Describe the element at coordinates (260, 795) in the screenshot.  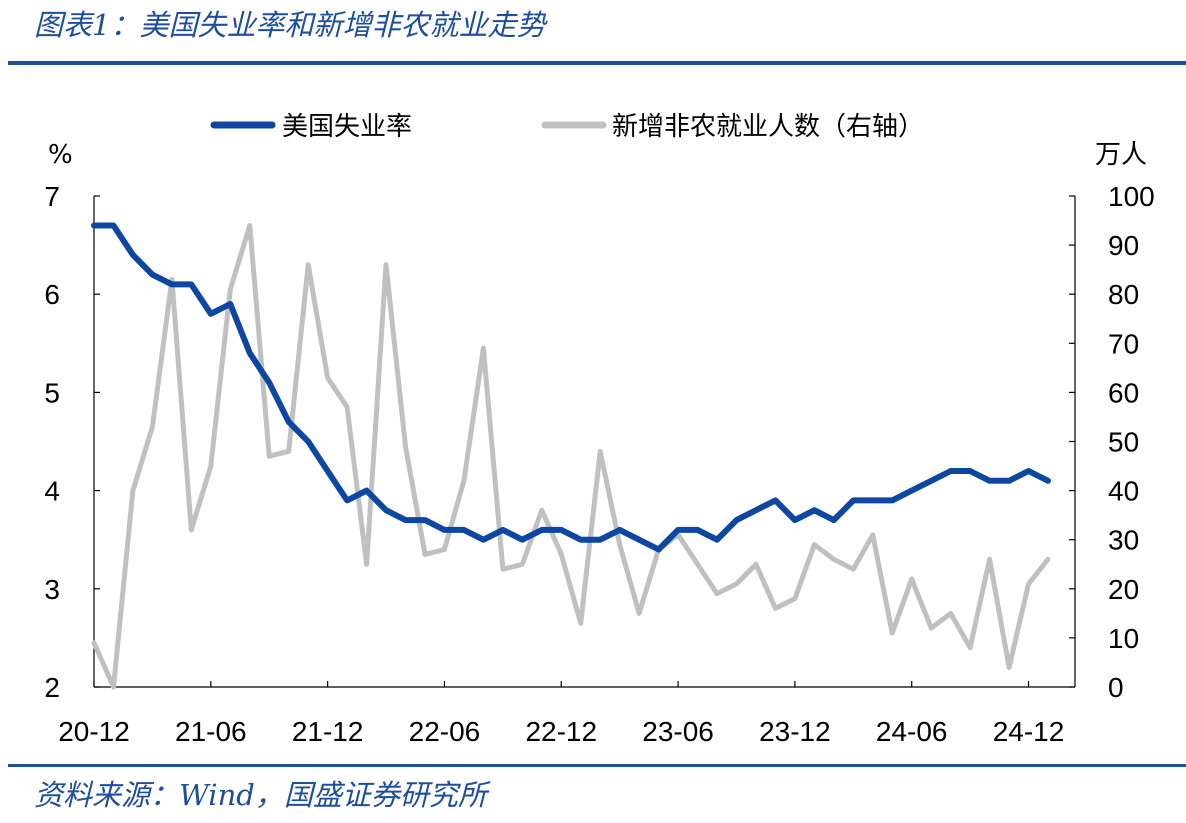
I see `source-note: 资料来源：Wind，国盛证券研究所` at that location.